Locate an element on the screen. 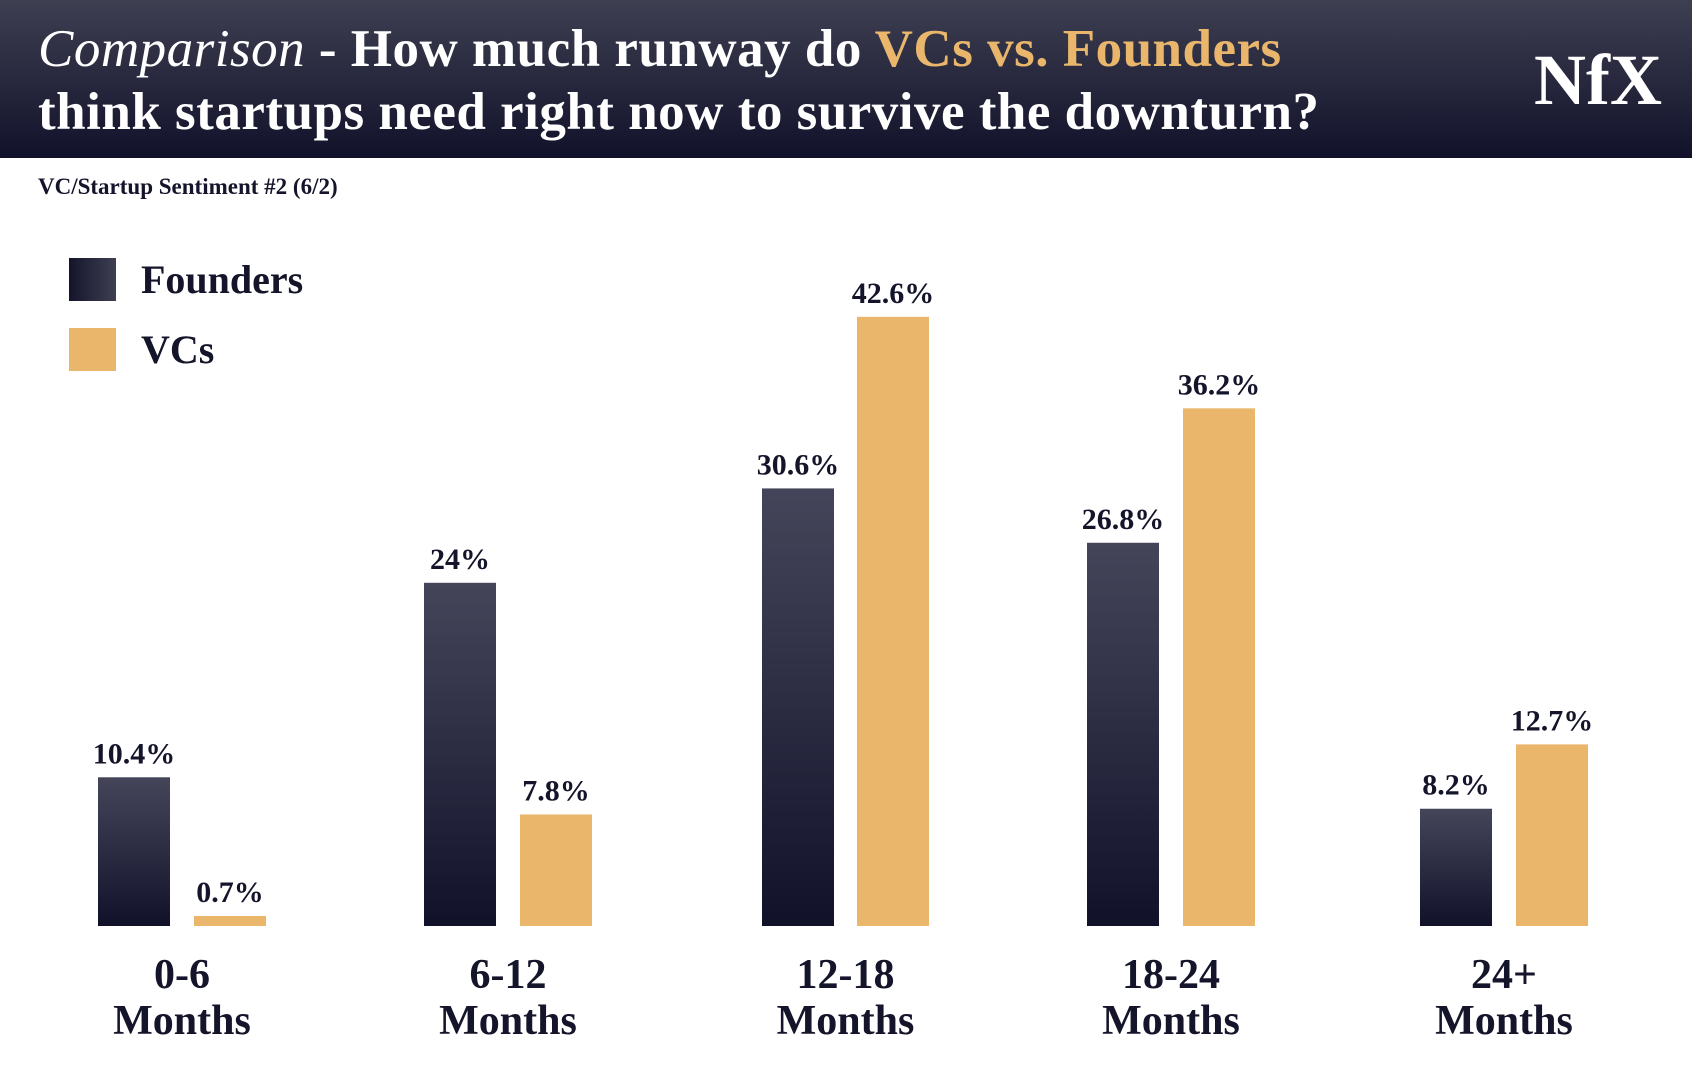  data-label: 42.6% is located at coordinates (893, 293).